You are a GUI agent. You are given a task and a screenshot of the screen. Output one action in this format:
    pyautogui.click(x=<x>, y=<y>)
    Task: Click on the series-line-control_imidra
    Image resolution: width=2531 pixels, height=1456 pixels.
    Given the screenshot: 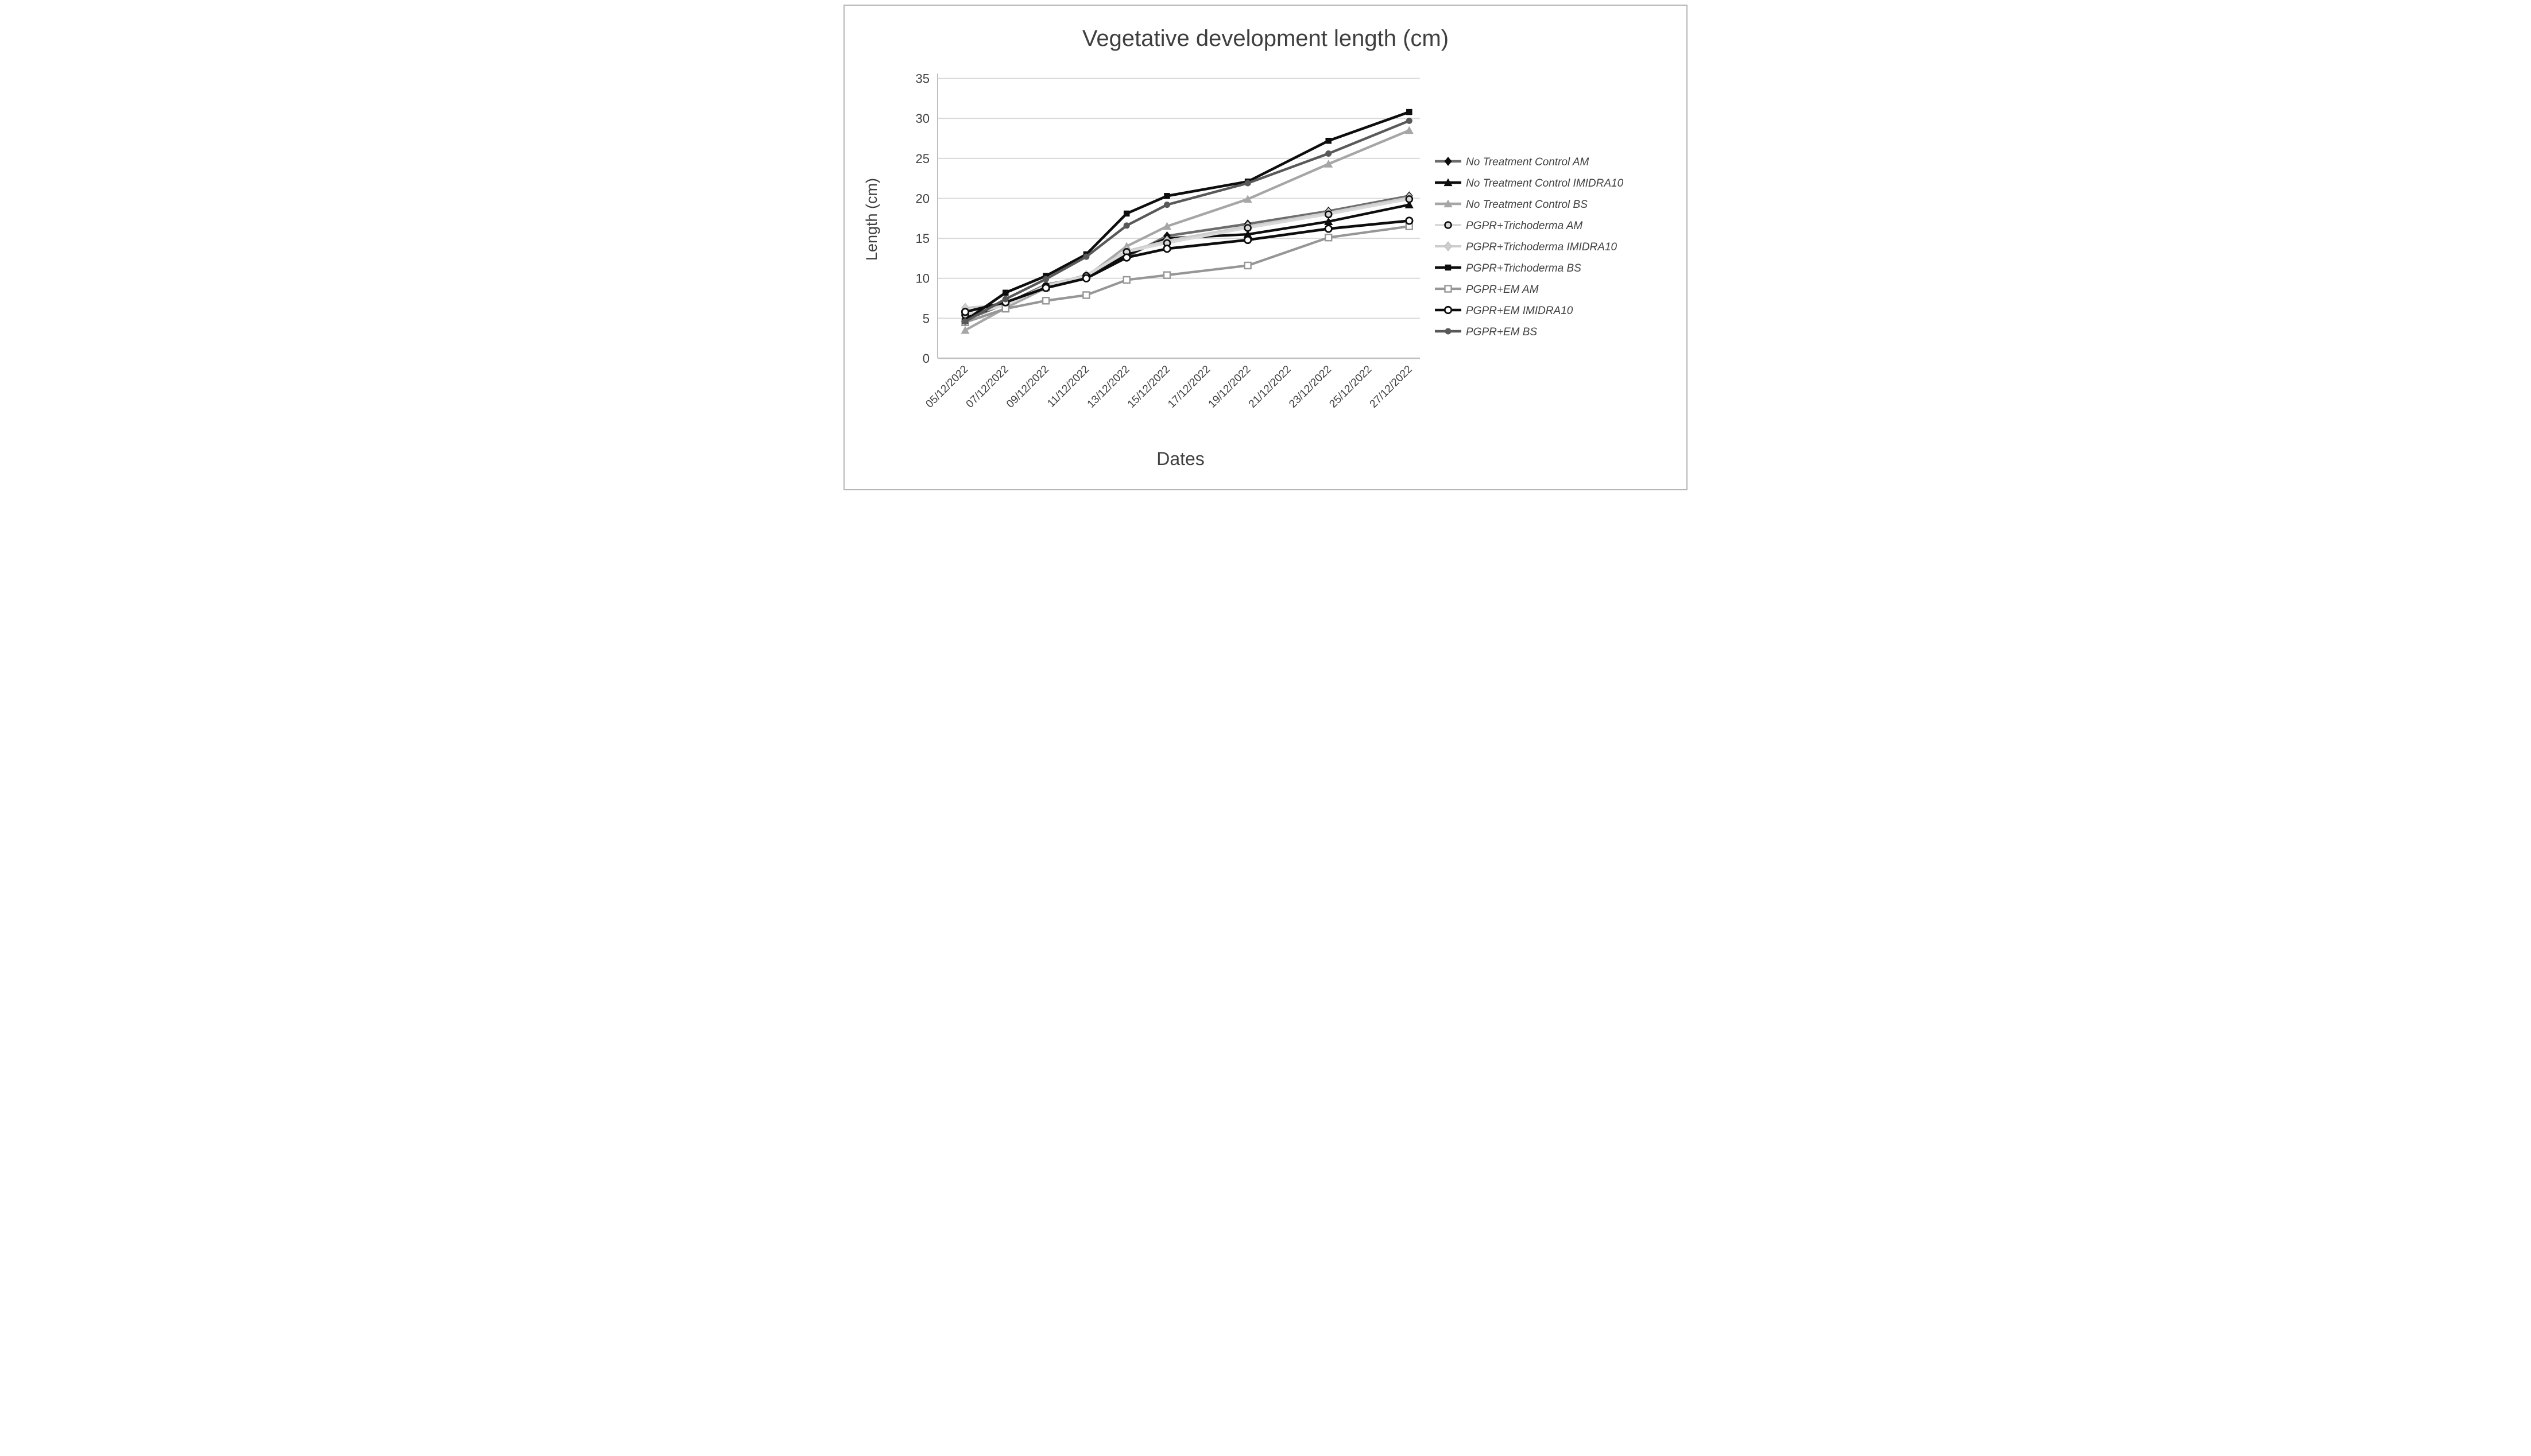 What is the action you would take?
    pyautogui.click(x=1187, y=261)
    